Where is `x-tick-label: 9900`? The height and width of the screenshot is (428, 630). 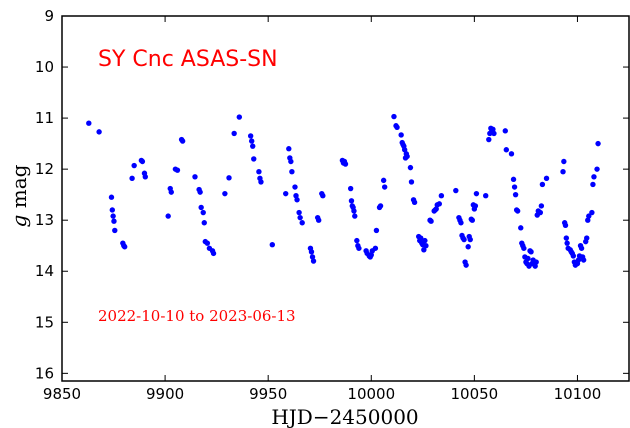
x-tick-label: 9900 is located at coordinates (165, 394).